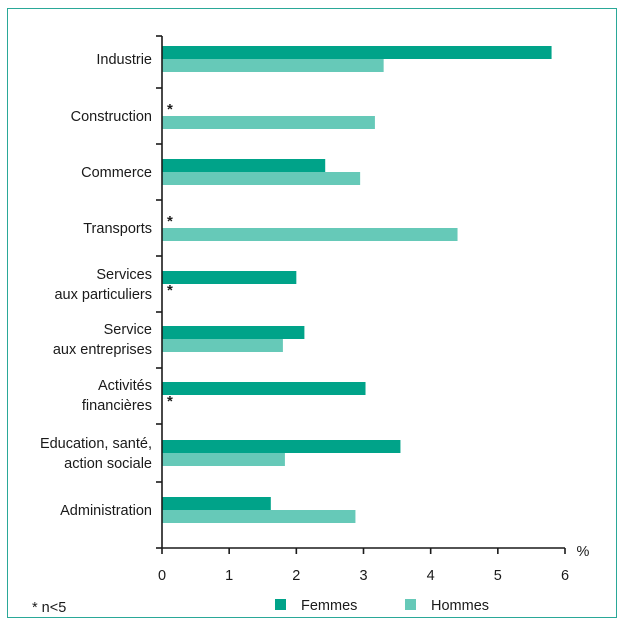 The image size is (626, 625). What do you see at coordinates (111, 117) in the screenshot?
I see `category-label: Construction` at bounding box center [111, 117].